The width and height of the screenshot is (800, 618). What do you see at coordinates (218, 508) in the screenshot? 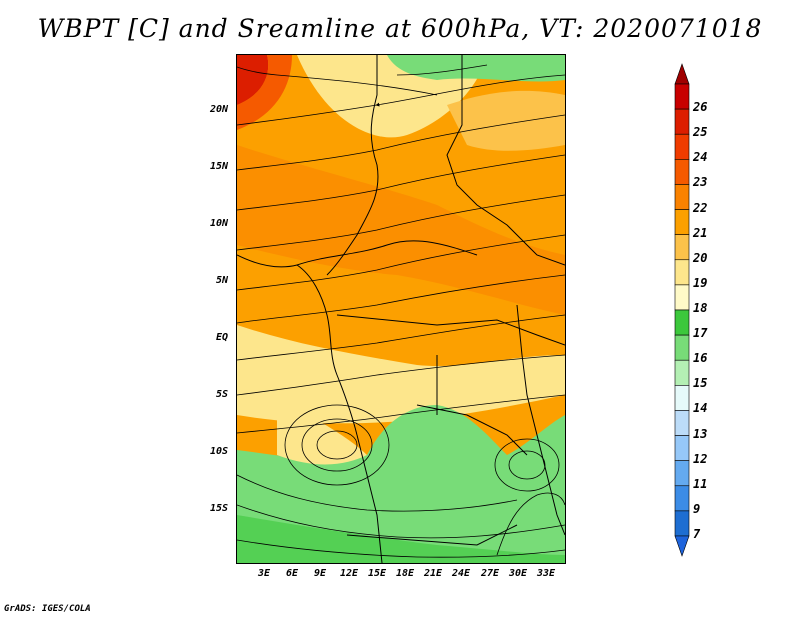
I see `lat-tick-label: 15S` at bounding box center [218, 508].